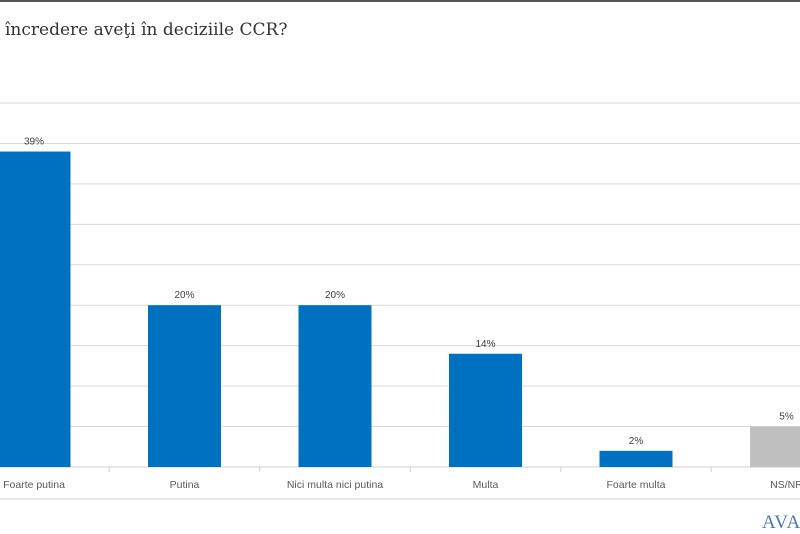 This screenshot has height=534, width=800. Describe the element at coordinates (34, 142) in the screenshot. I see `data-label: 39%` at that location.